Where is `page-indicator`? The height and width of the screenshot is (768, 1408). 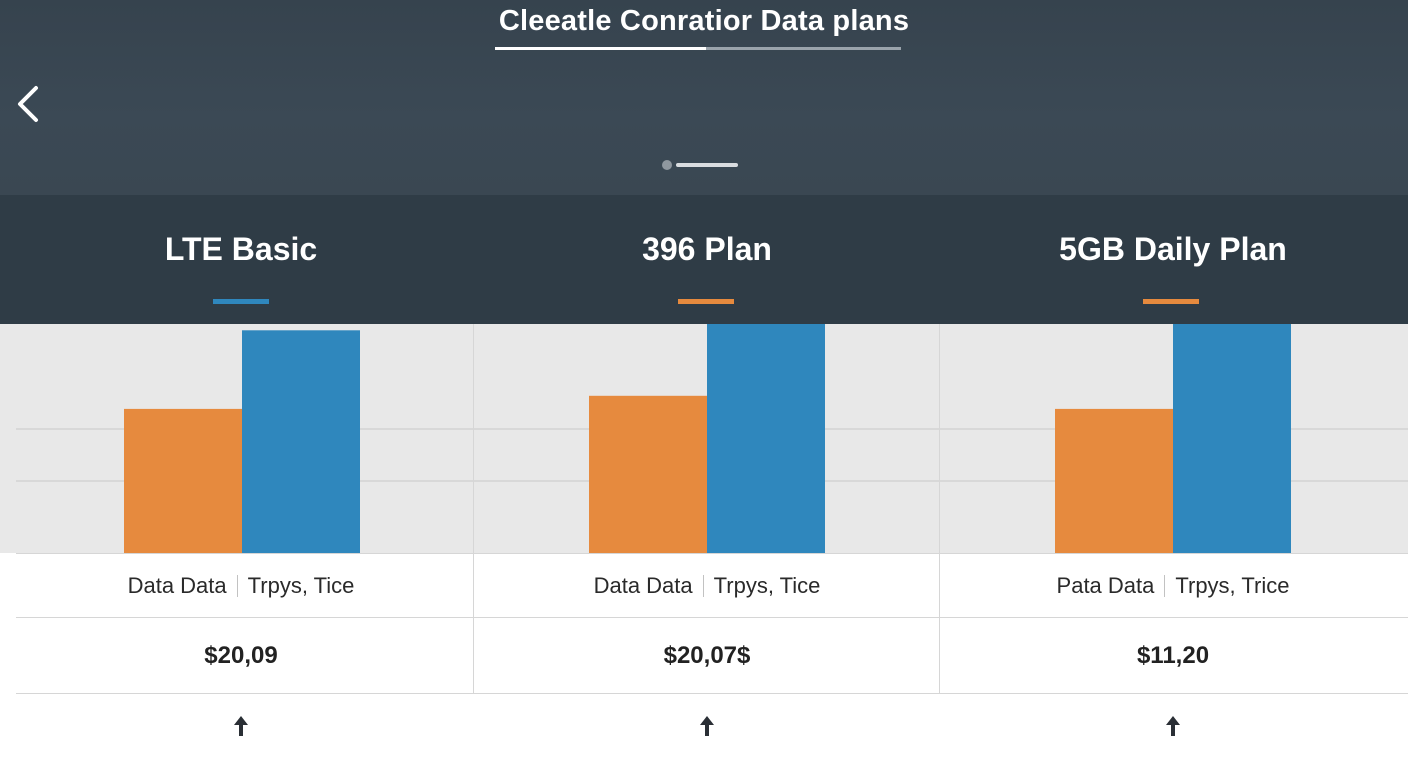
page-indicator is located at coordinates (701, 165).